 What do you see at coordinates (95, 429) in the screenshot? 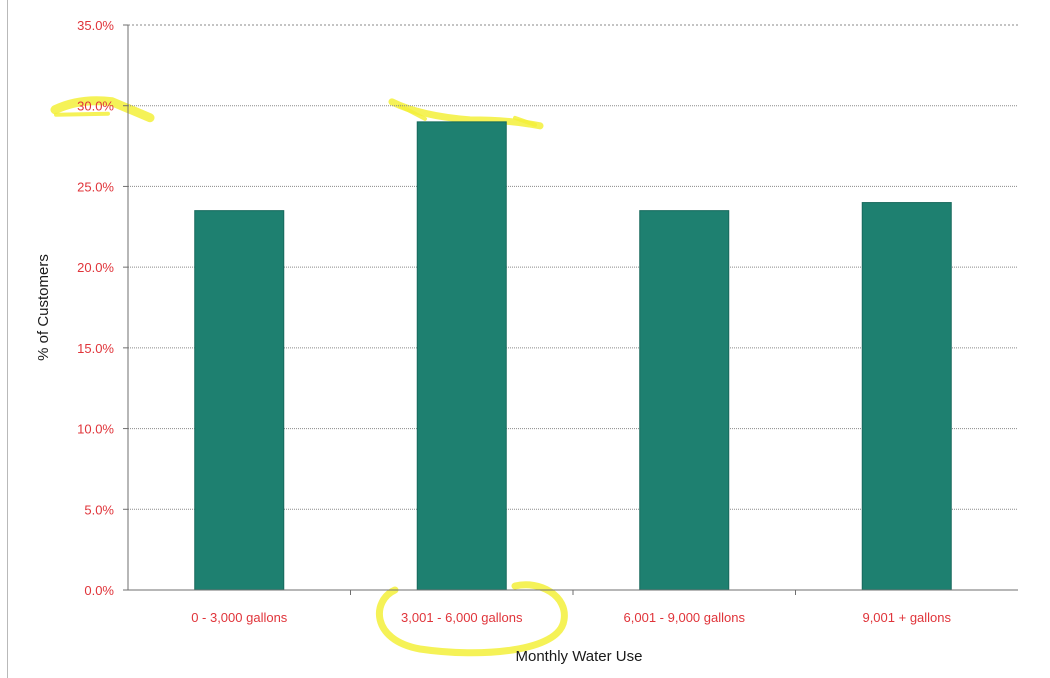
I see `y-tick-label: 10.0%` at bounding box center [95, 429].